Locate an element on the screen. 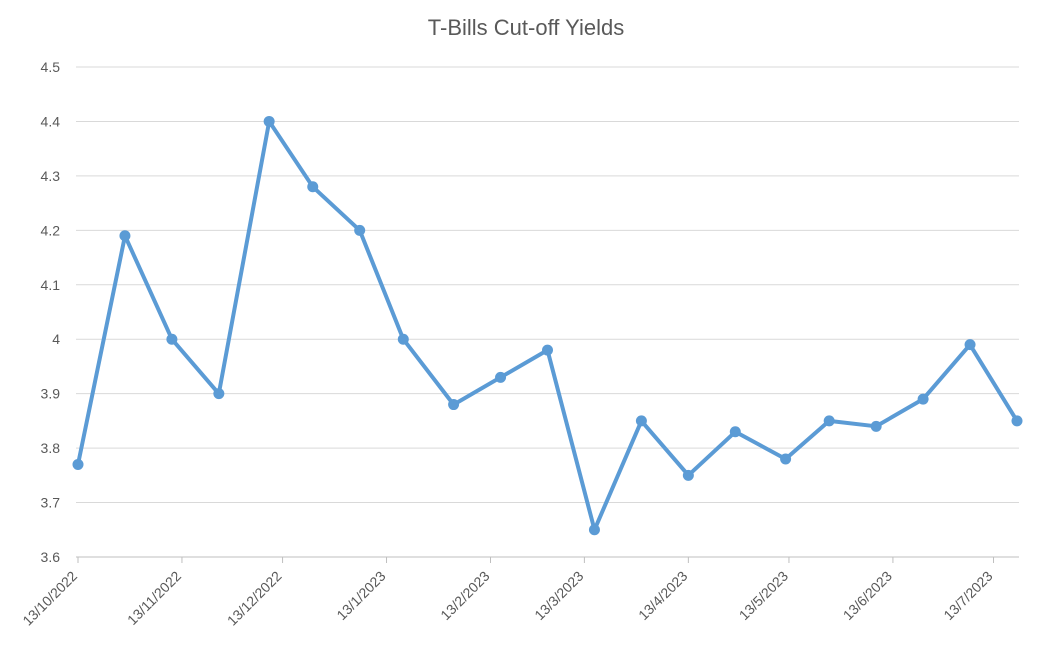  x-tick-label: 13/6/2023 is located at coordinates (868, 596).